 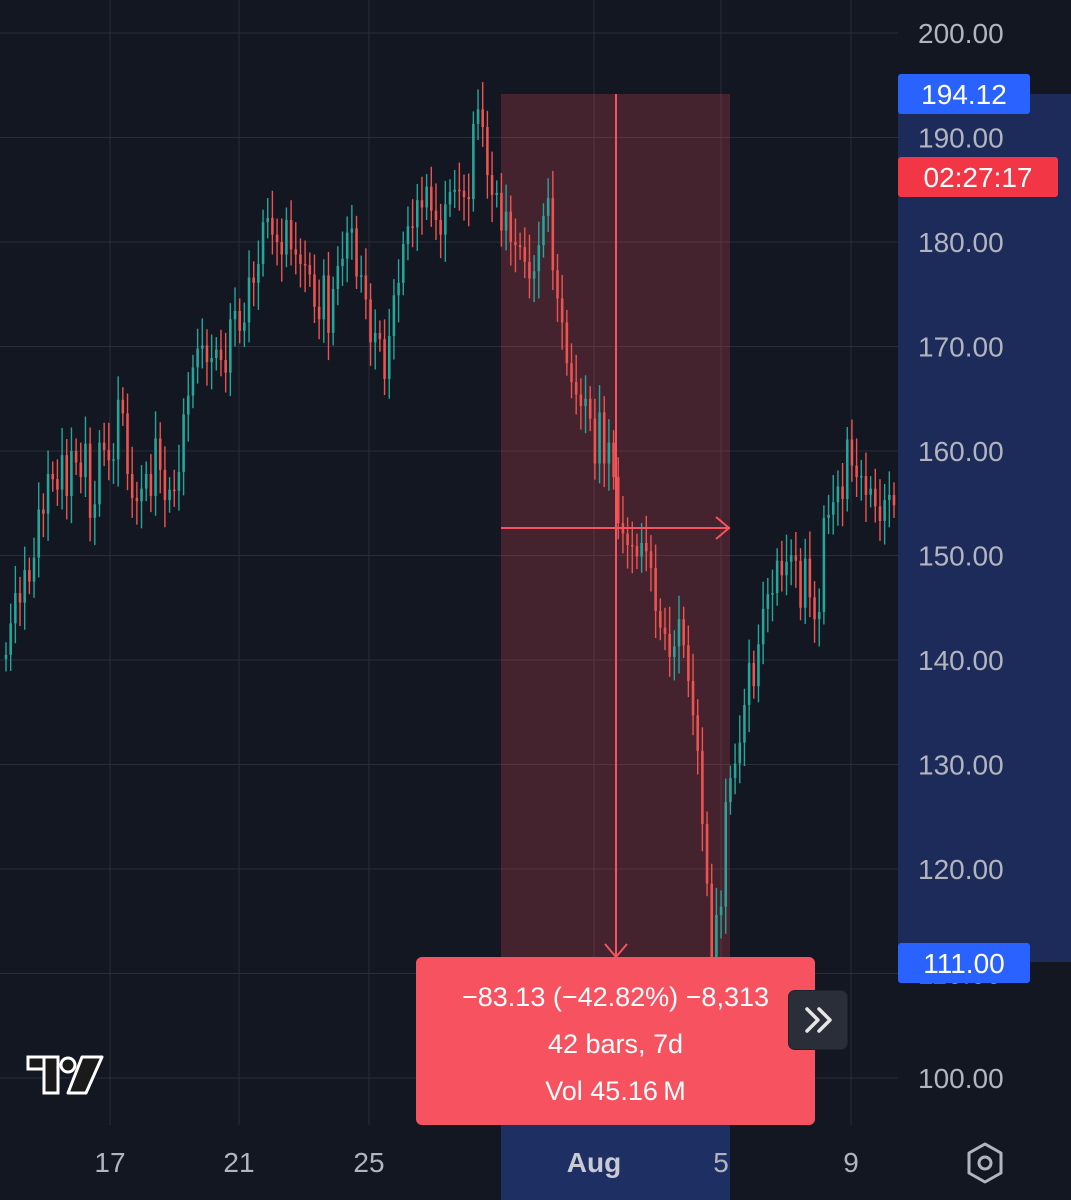 What do you see at coordinates (964, 94) in the screenshot?
I see `high-price-badge: 194.12` at bounding box center [964, 94].